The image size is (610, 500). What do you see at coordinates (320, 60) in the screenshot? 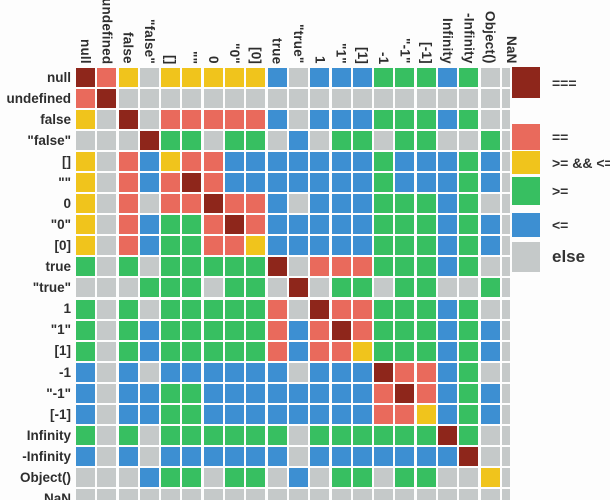
I see `col-header-label: 1` at bounding box center [320, 60].